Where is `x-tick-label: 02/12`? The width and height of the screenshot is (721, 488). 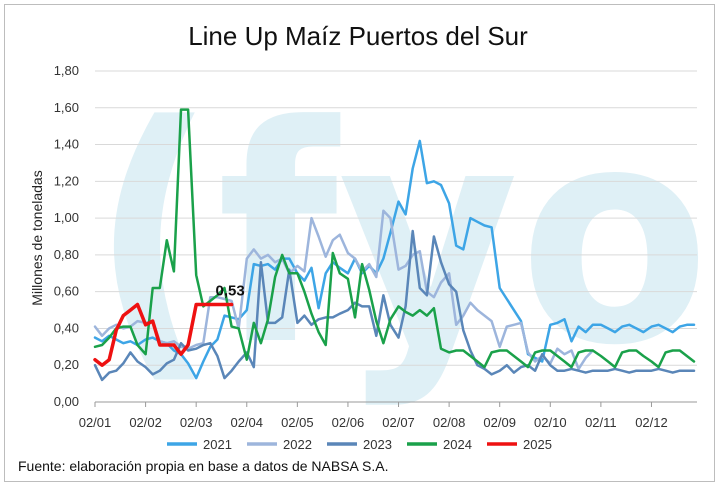 x-tick-label: 02/12 is located at coordinates (651, 422).